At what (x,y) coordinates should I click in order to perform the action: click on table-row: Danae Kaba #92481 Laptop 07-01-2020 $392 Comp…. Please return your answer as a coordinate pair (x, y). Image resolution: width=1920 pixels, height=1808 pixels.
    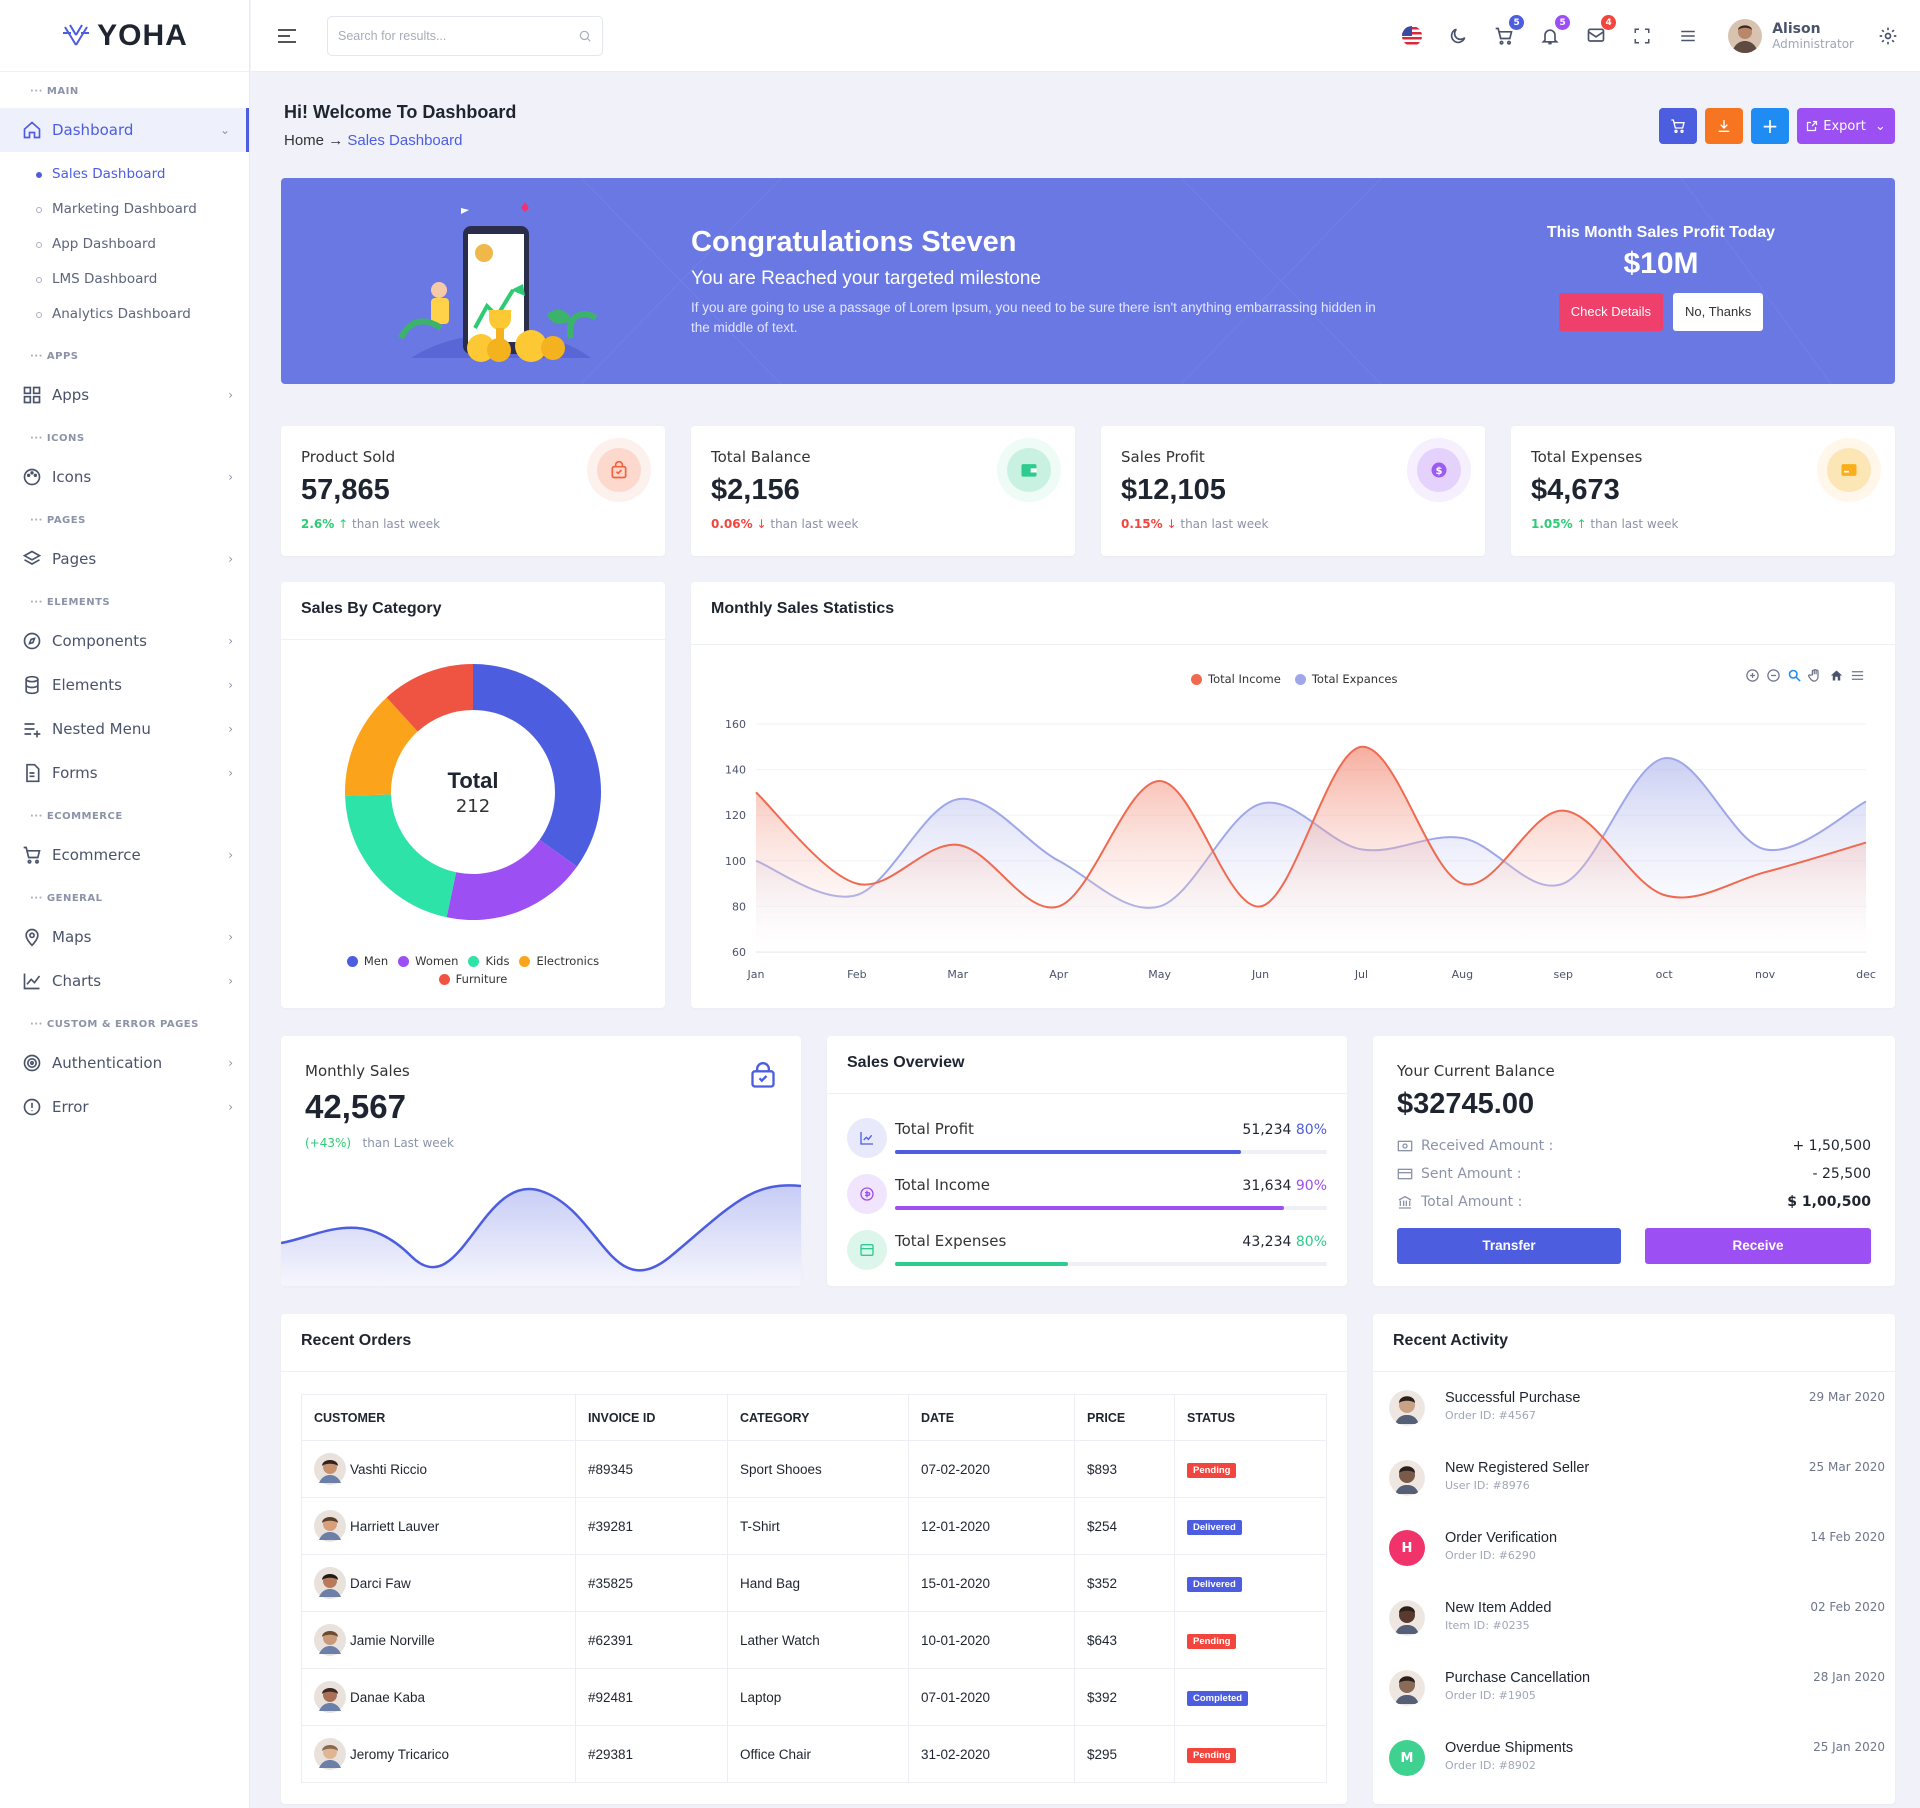
    Looking at the image, I should click on (814, 1697).